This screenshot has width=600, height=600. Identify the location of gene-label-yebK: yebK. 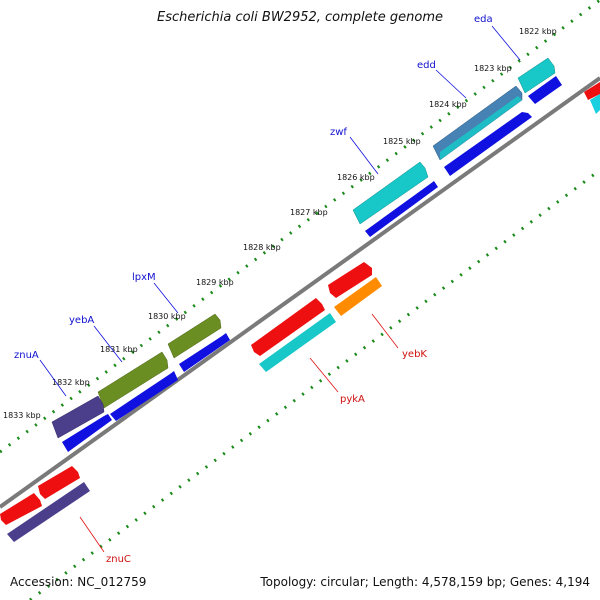
(414, 354).